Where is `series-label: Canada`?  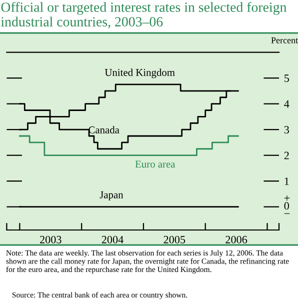 series-label: Canada is located at coordinates (104, 130).